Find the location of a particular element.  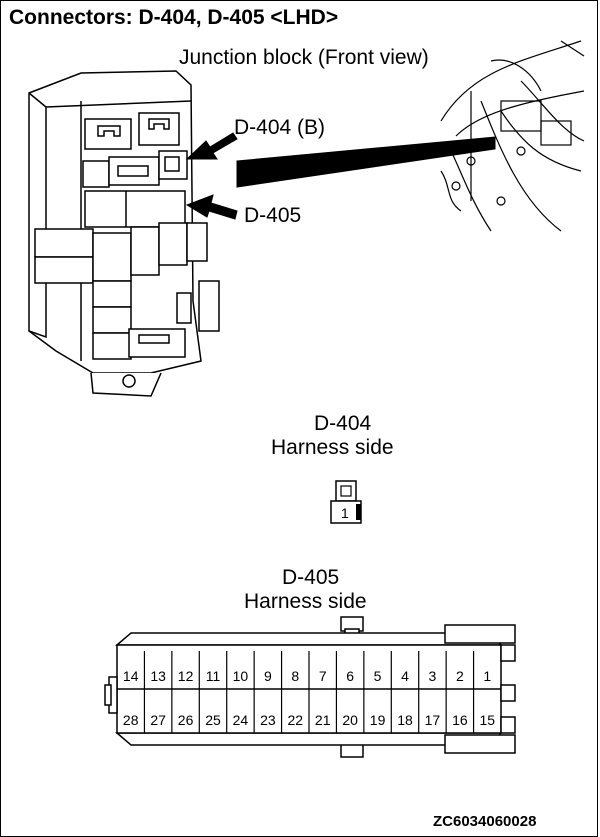

d405-bottom-pin-18: 18 is located at coordinates (405, 720).